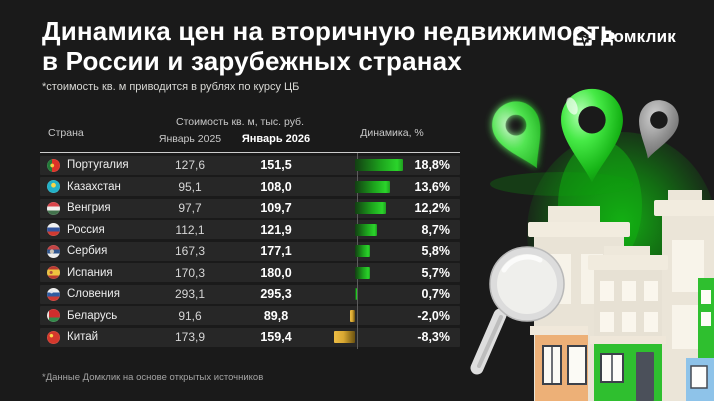  What do you see at coordinates (628, 323) in the screenshot?
I see `building-middle` at bounding box center [628, 323].